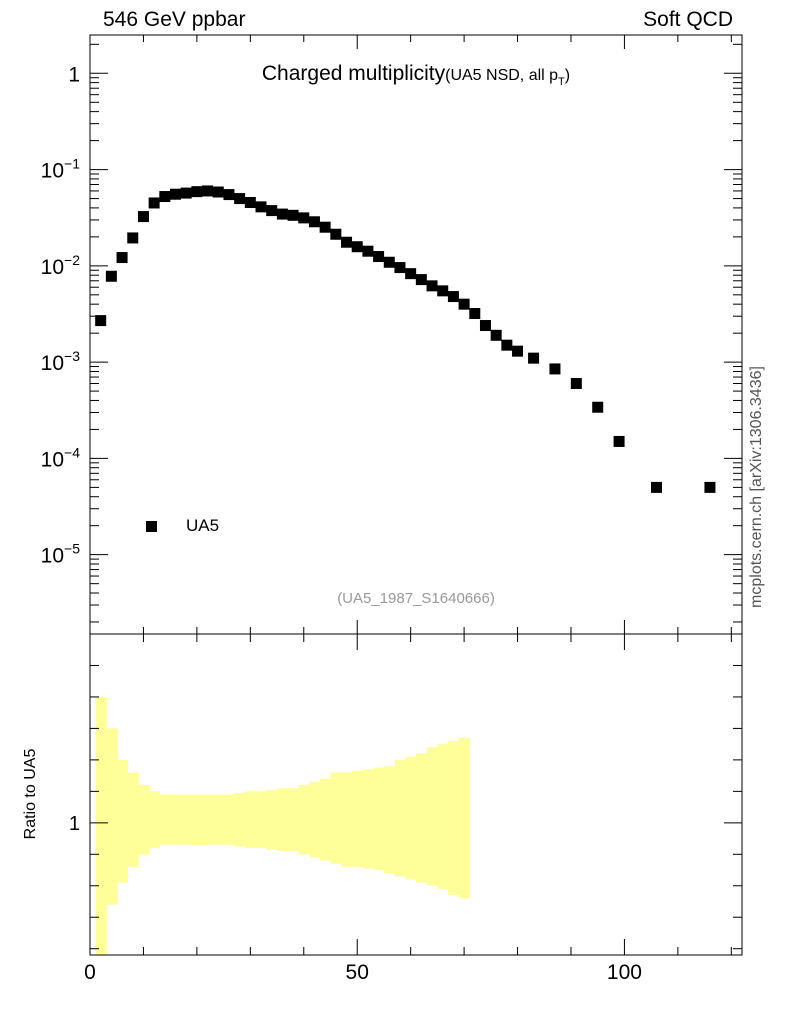 This screenshot has width=786, height=1024. Describe the element at coordinates (61, 265) in the screenshot. I see `main-y-tick-label-2: 10⁻²` at that location.